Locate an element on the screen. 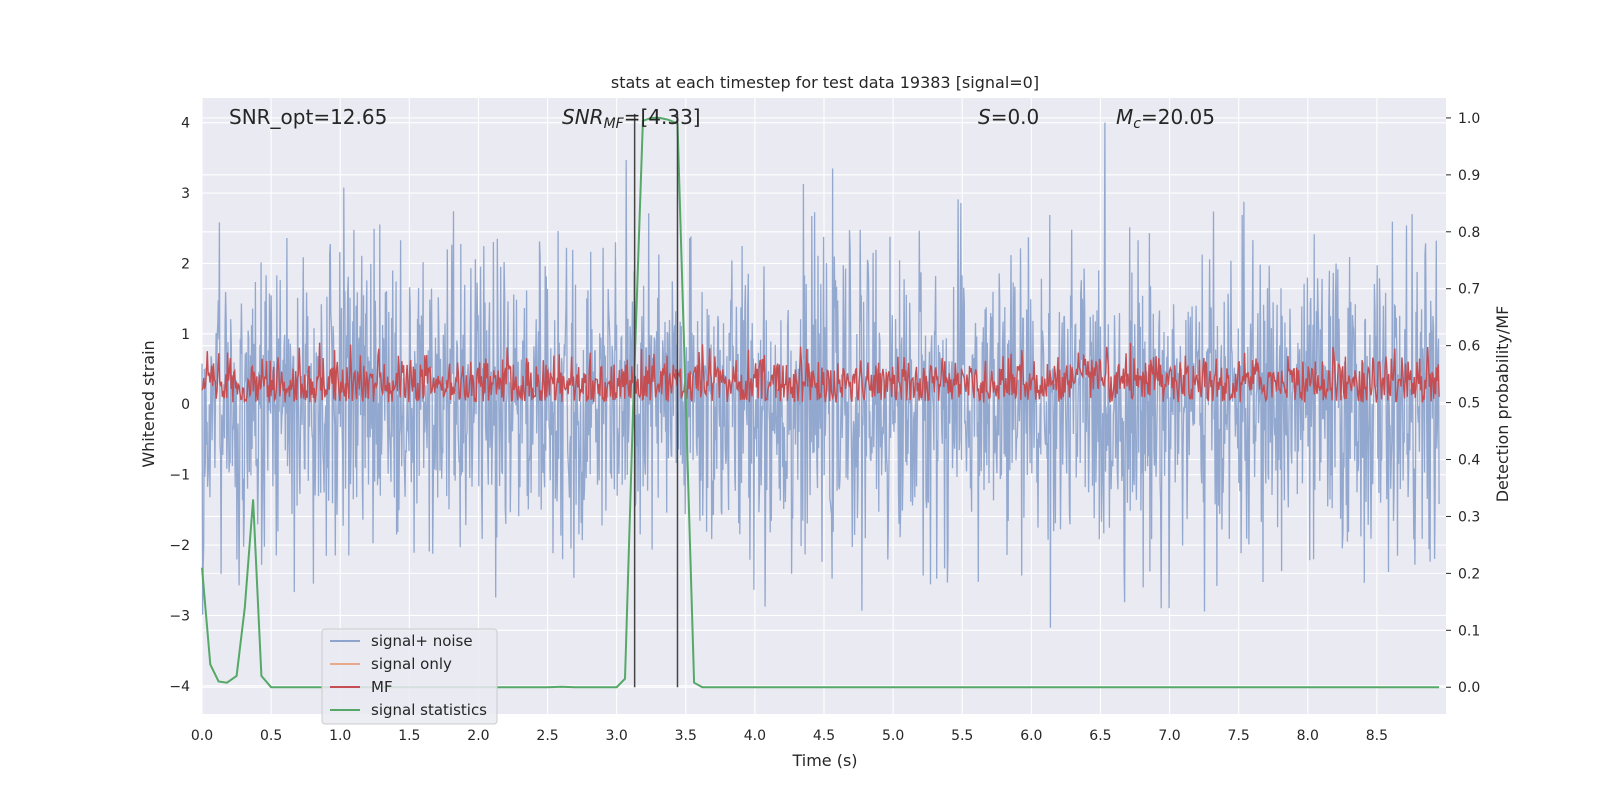 The width and height of the screenshot is (1600, 800). x-tick-label: 1.5 is located at coordinates (409, 736).